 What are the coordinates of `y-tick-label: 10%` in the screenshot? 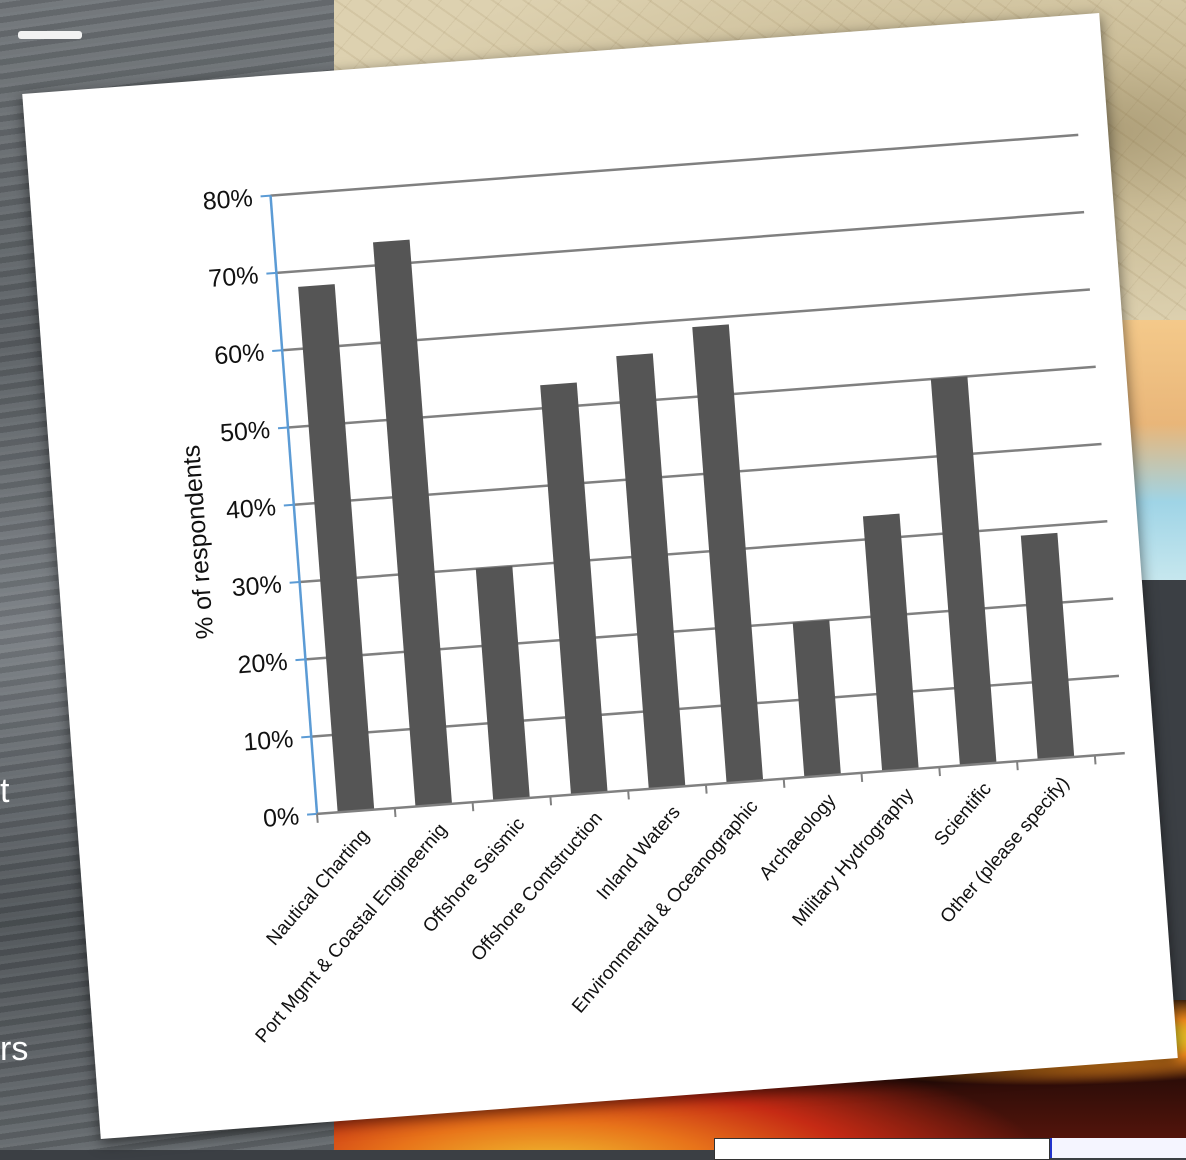 It's located at (268, 741).